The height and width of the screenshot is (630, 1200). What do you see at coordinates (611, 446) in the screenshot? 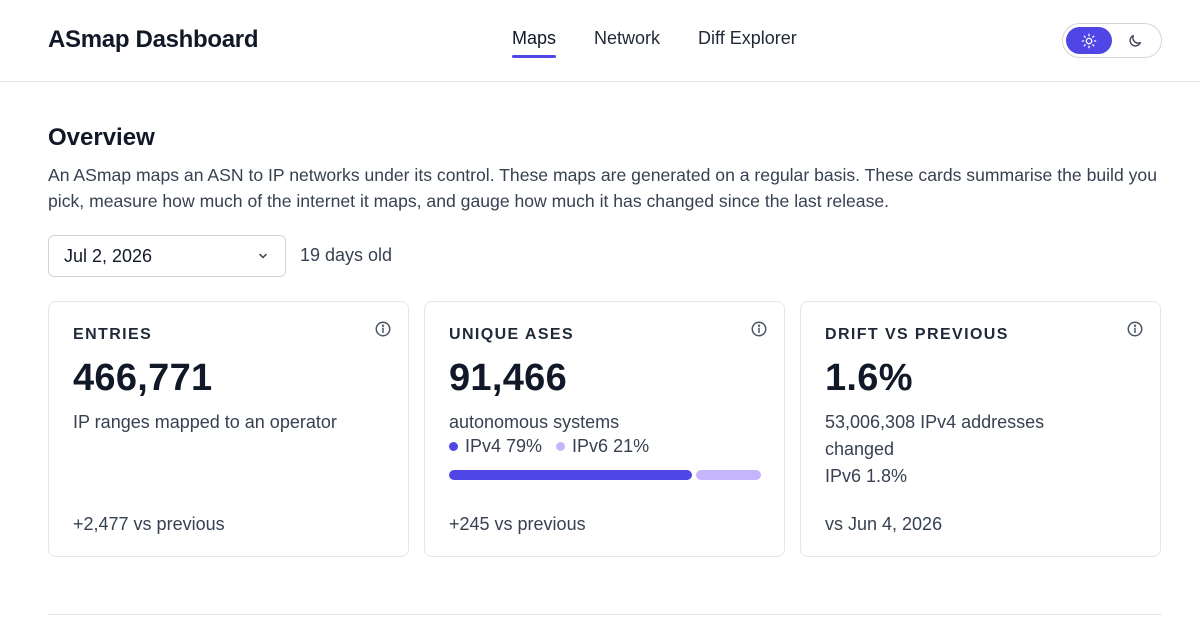
I see `legend-ipv6-label: IPv6 21%` at bounding box center [611, 446].